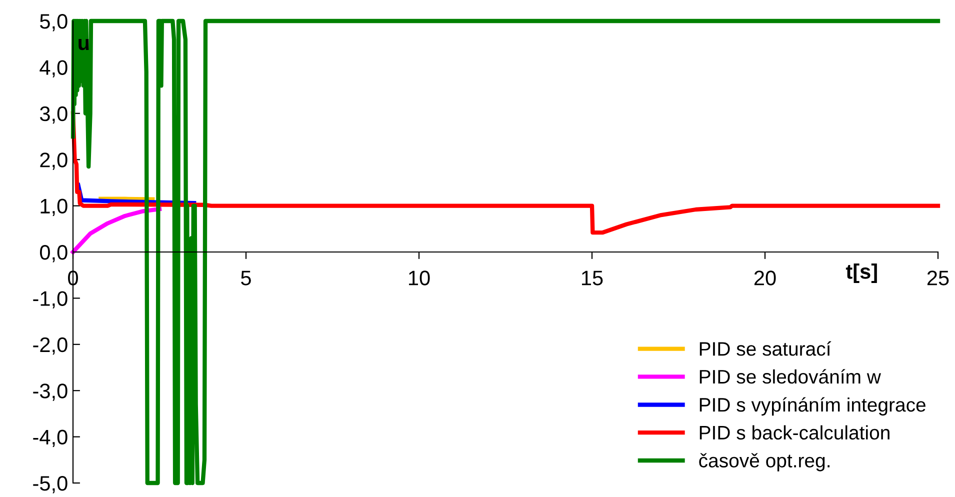 The width and height of the screenshot is (955, 497). I want to click on legend-label: PID s back-calculation, so click(795, 432).